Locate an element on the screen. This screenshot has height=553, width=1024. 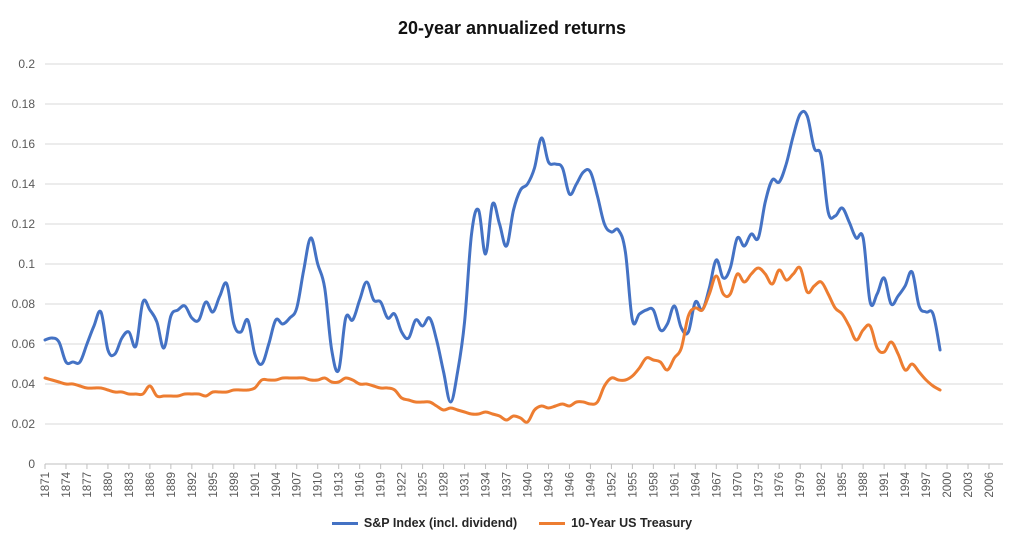
x-tick-label: 1892 is located at coordinates (193, 485).